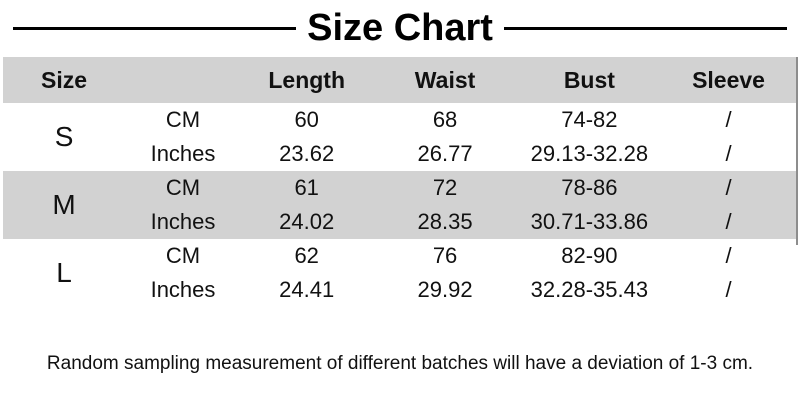  I want to click on header-bust: Bust, so click(589, 79).